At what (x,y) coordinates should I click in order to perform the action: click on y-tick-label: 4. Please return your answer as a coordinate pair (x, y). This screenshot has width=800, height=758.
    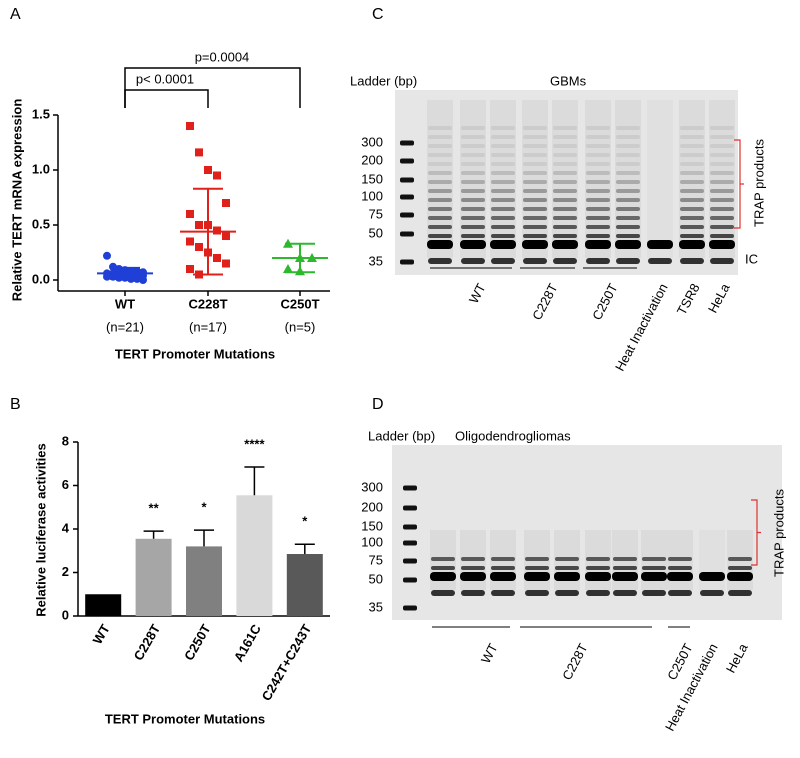
    Looking at the image, I should click on (66, 527).